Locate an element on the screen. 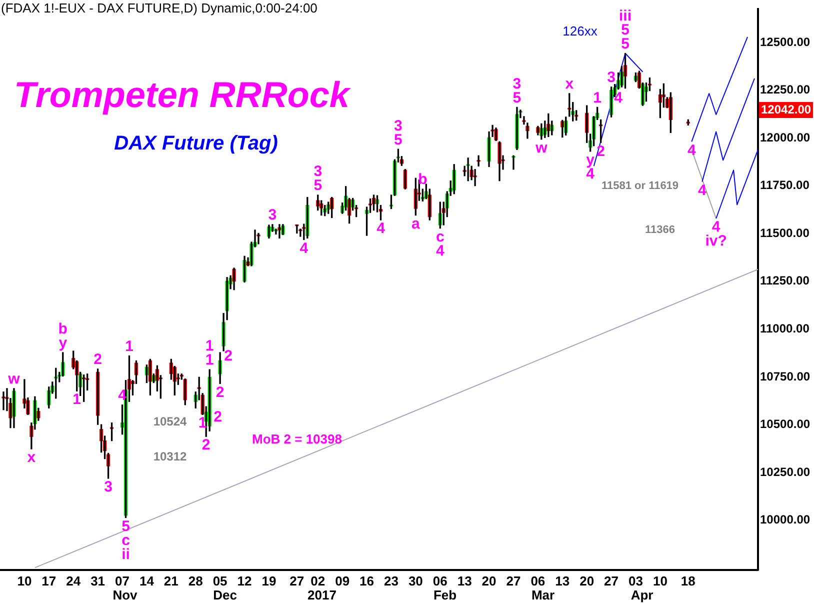 The width and height of the screenshot is (814, 605). annotation: a is located at coordinates (416, 223).